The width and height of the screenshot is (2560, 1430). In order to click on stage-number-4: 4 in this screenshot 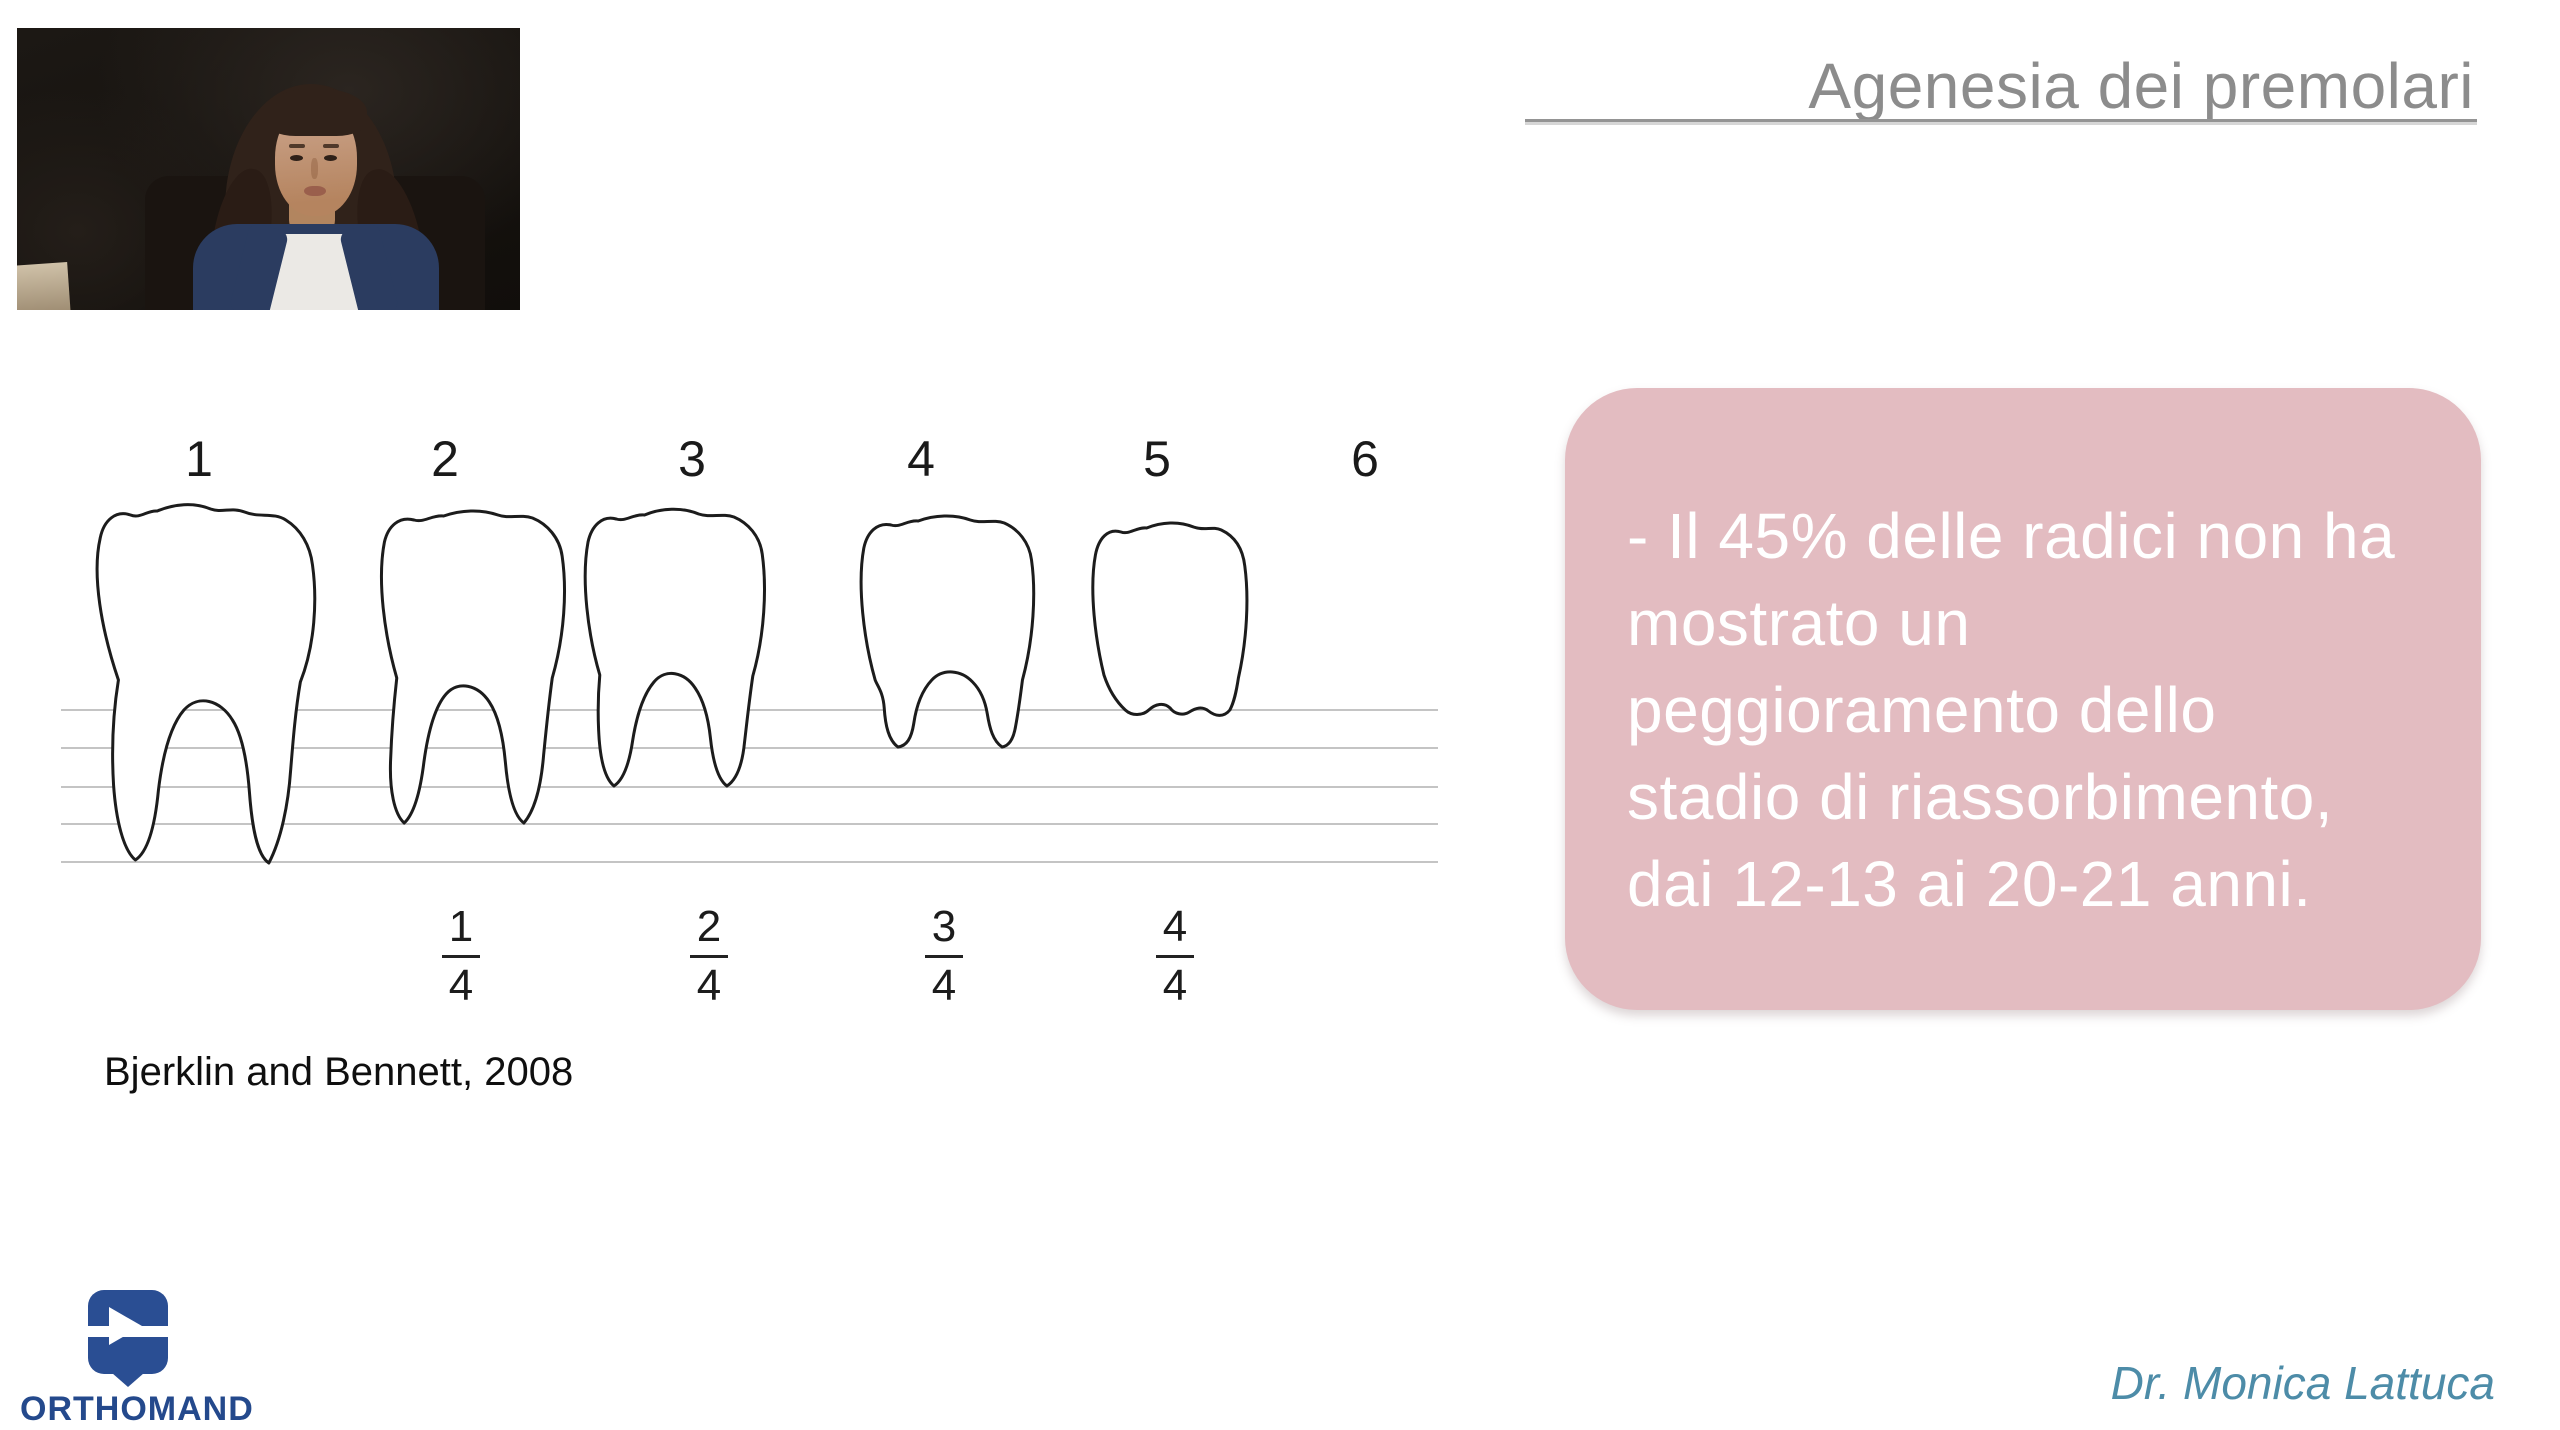, I will do `click(921, 459)`.